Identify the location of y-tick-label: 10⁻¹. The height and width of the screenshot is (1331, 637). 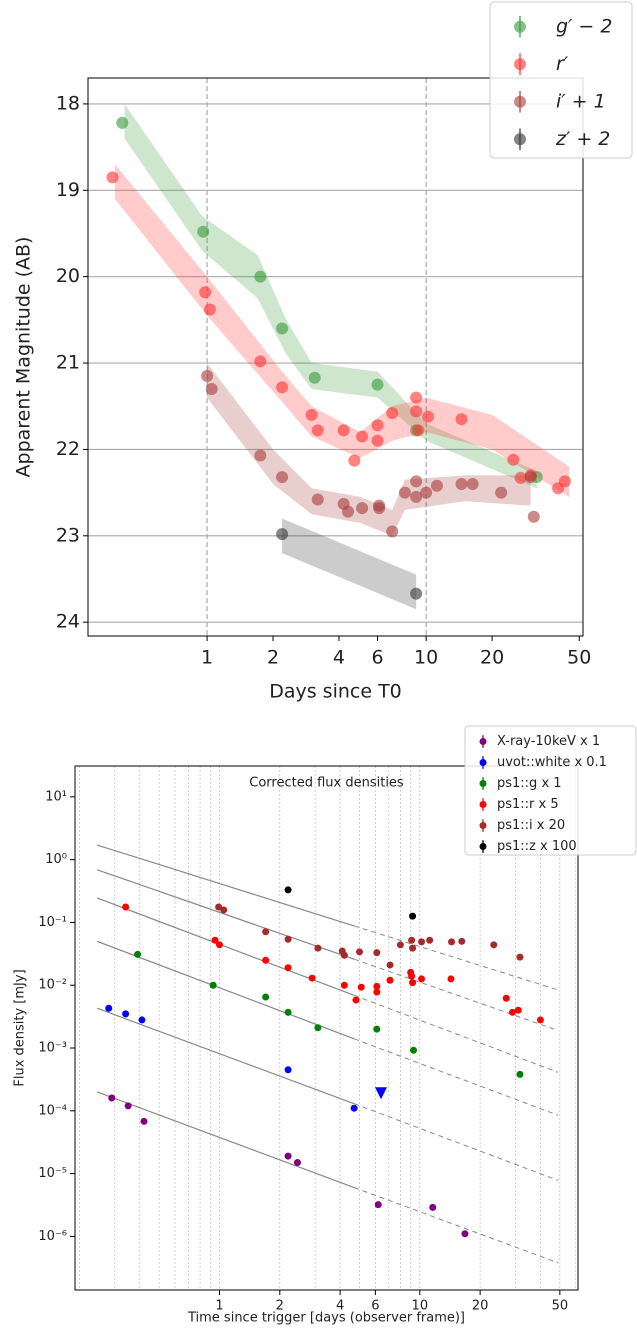
(52, 922).